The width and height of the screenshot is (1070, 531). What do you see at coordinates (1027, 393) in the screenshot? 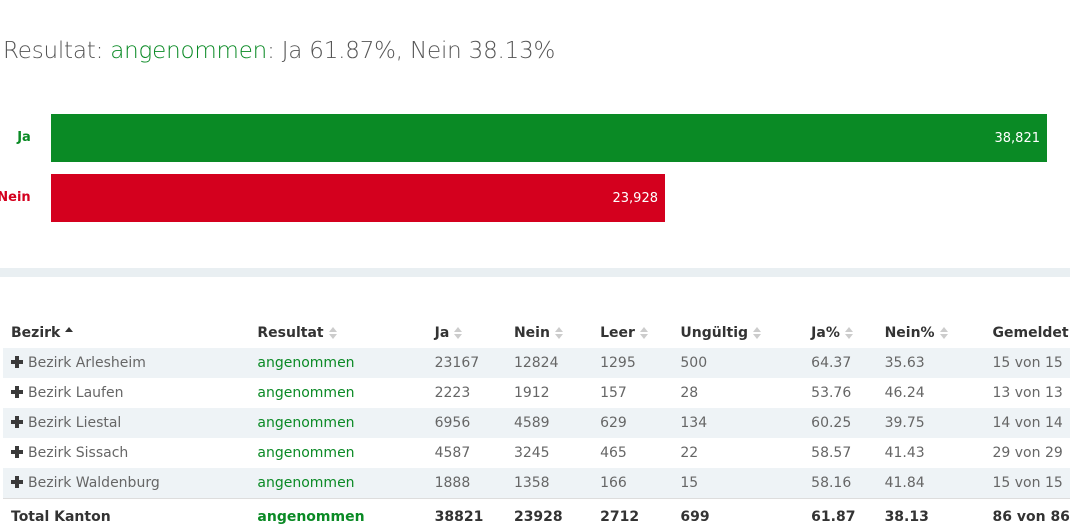
I see `gemeldet-cell: 13 von 13` at bounding box center [1027, 393].